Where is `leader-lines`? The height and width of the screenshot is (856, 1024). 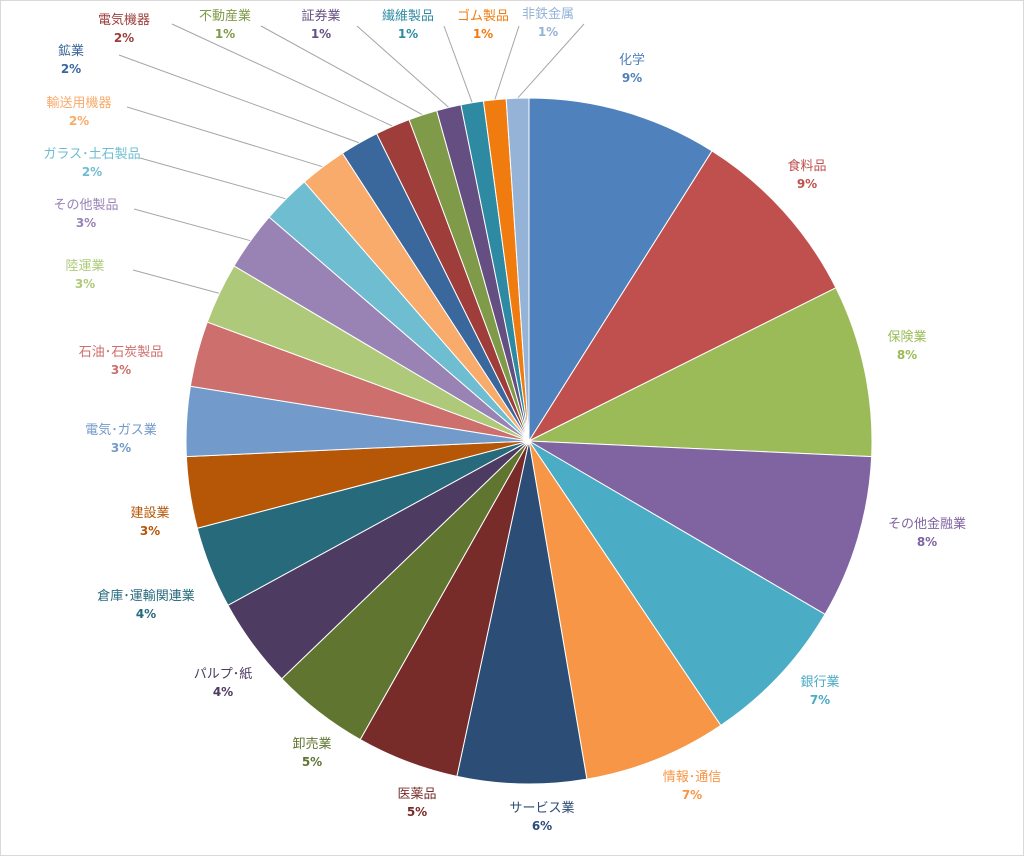
leader-lines is located at coordinates (351, 158).